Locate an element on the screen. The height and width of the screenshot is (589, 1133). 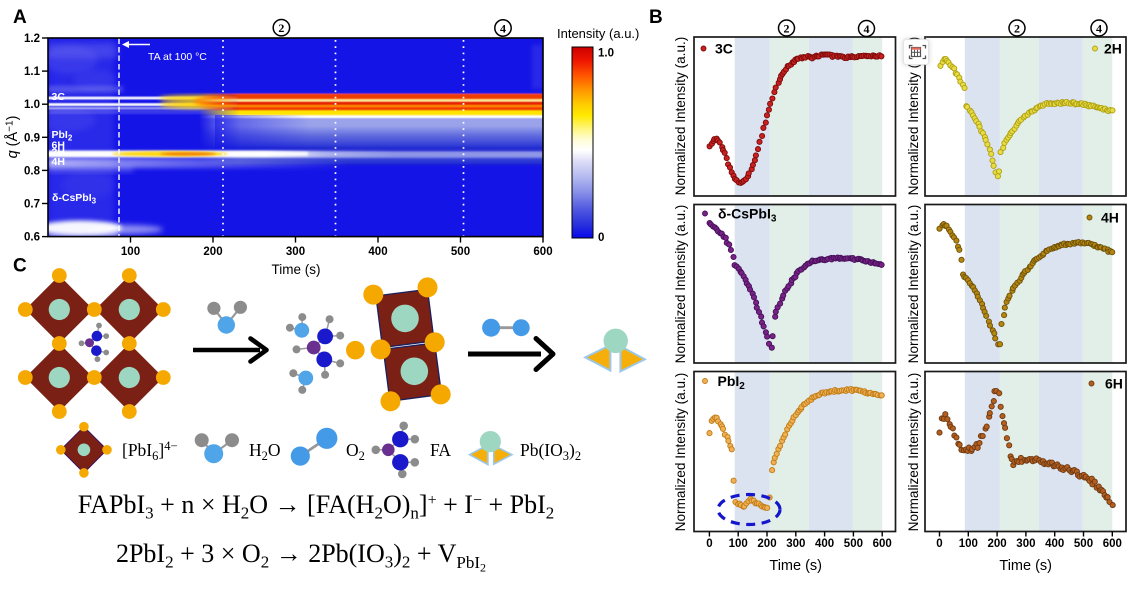
svg-text: 0.7 is located at coordinates (32, 205).